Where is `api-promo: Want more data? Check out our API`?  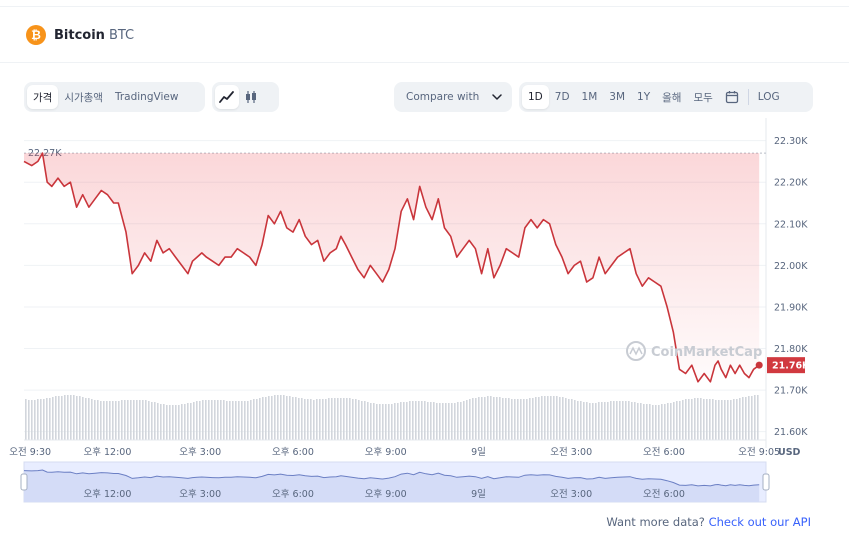 api-promo: Want more data? Check out our API is located at coordinates (708, 522).